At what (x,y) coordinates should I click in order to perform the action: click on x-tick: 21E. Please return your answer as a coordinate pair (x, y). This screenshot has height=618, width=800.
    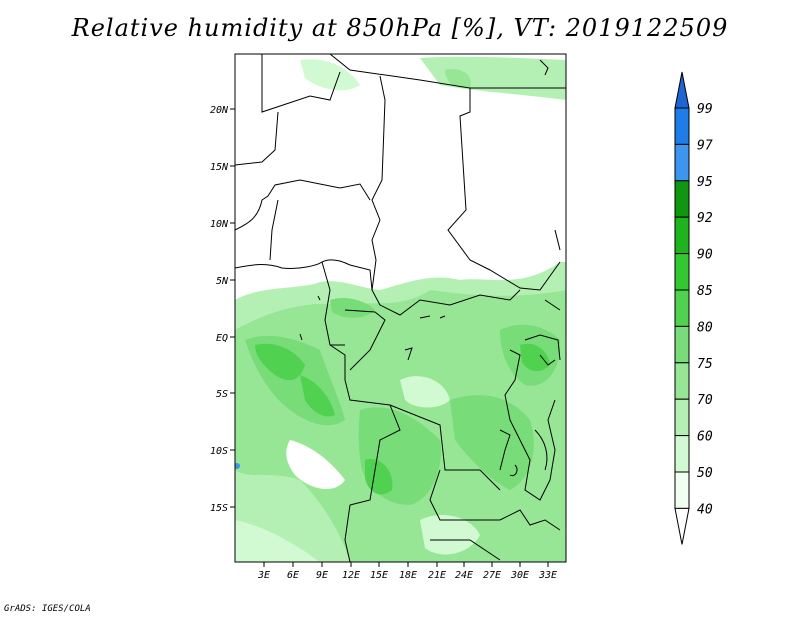
    Looking at the image, I should click on (437, 571).